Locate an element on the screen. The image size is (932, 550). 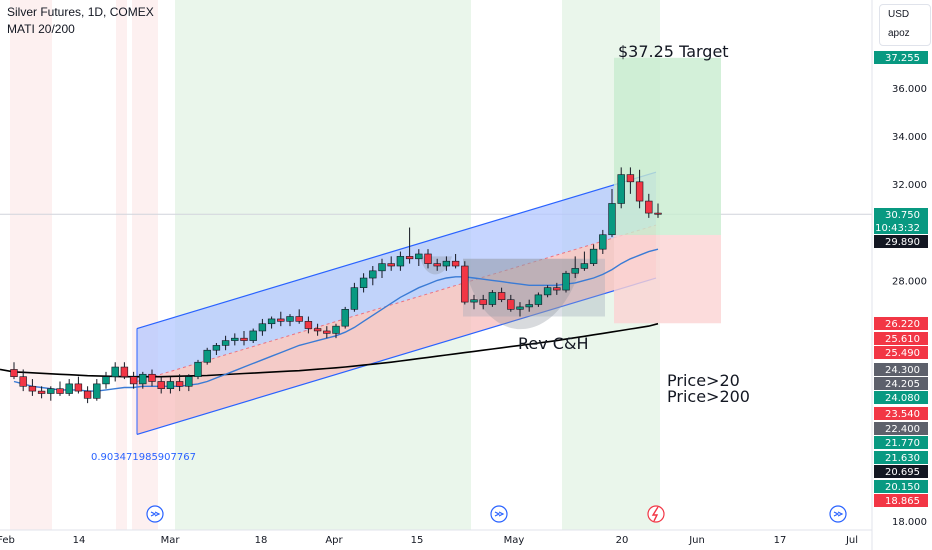
time-axis-label: 20 is located at coordinates (622, 540).